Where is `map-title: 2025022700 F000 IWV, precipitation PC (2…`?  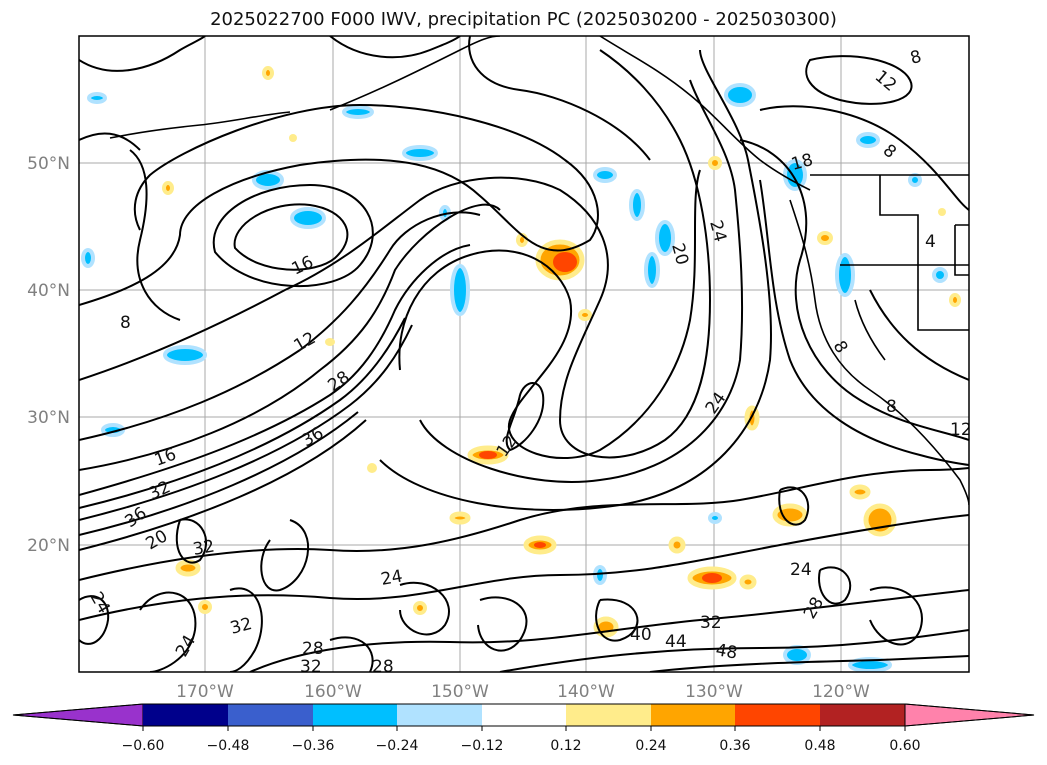 map-title: 2025022700 F000 IWV, precipitation PC (2… is located at coordinates (523, 19).